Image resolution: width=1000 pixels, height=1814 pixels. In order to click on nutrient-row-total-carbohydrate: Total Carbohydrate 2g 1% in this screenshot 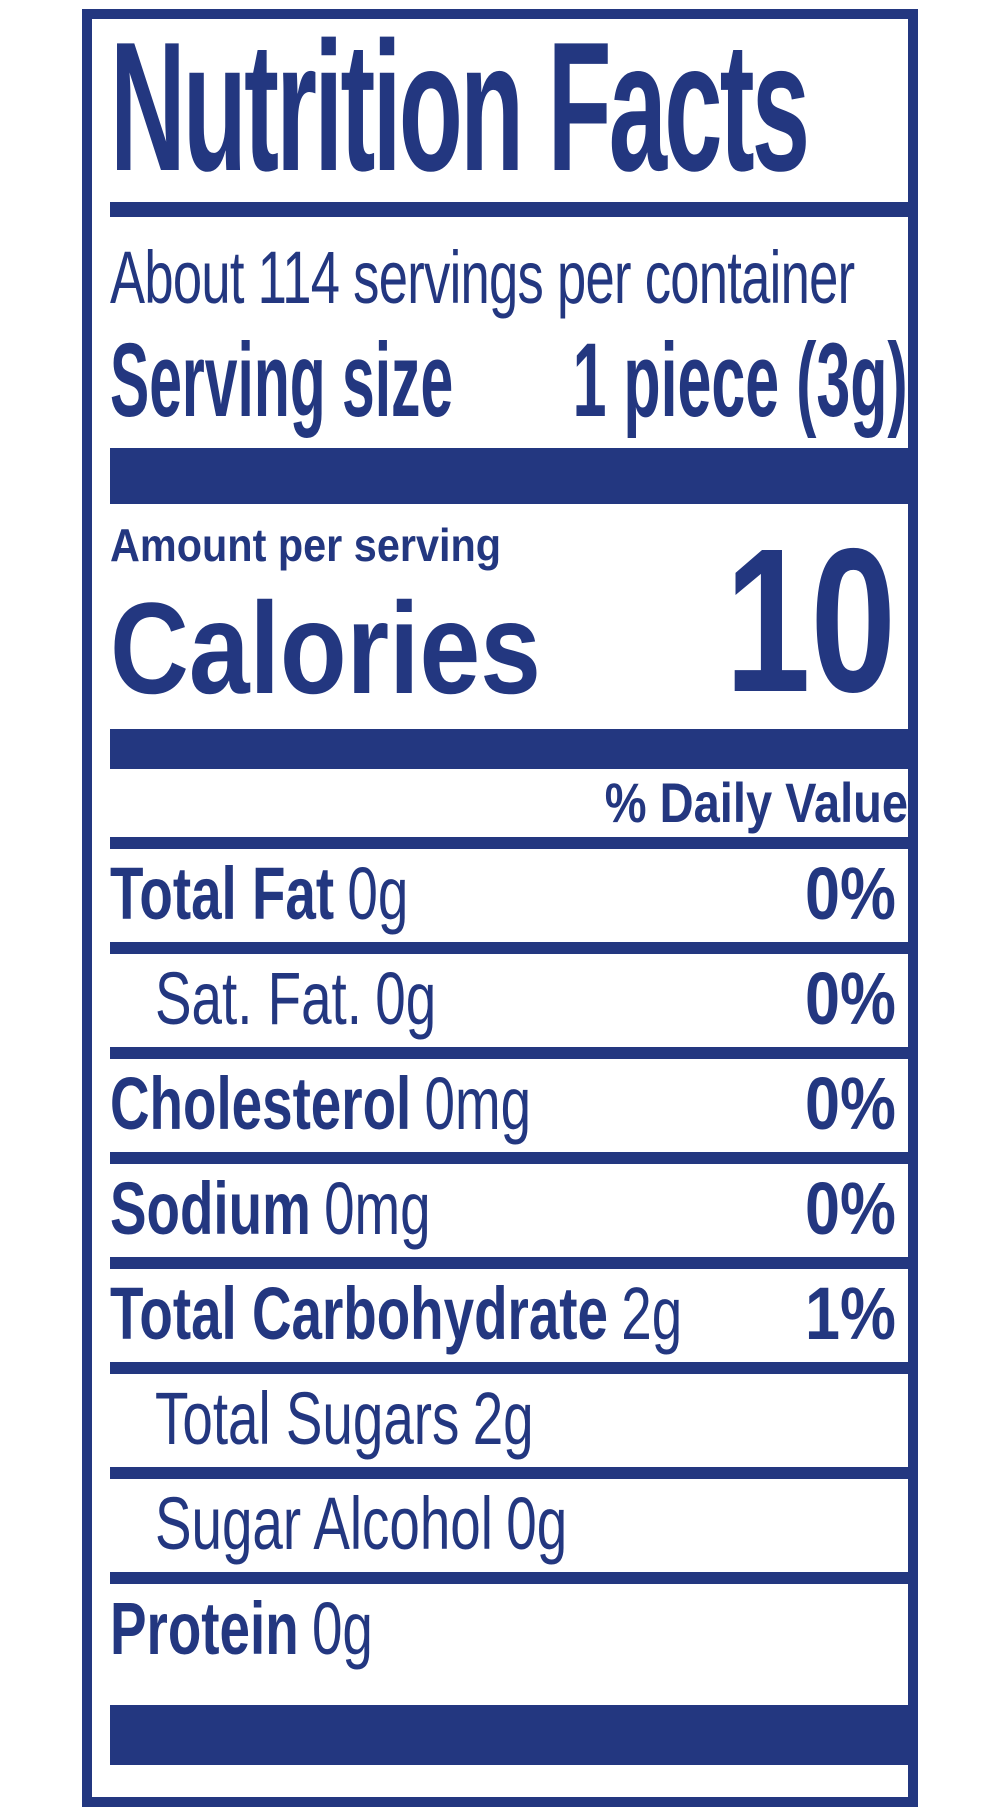, I will do `click(509, 1315)`.